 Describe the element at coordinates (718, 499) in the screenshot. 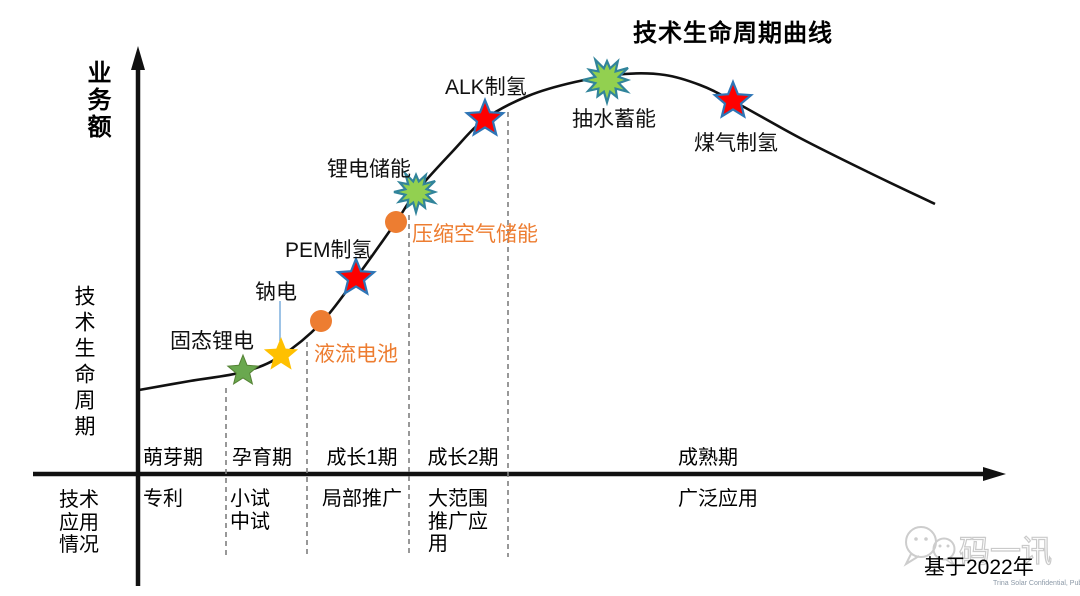

I see `application-label-broad-use: 广泛应用` at that location.